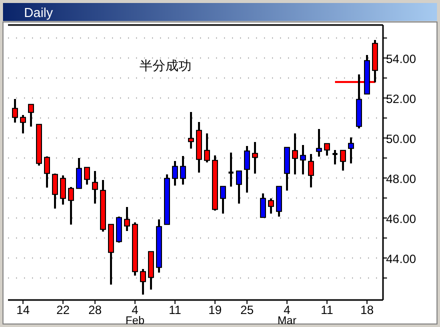 Image resolution: width=440 pixels, height=327 pixels. Describe the element at coordinates (23, 310) in the screenshot. I see `x-tick-label: 14` at that location.